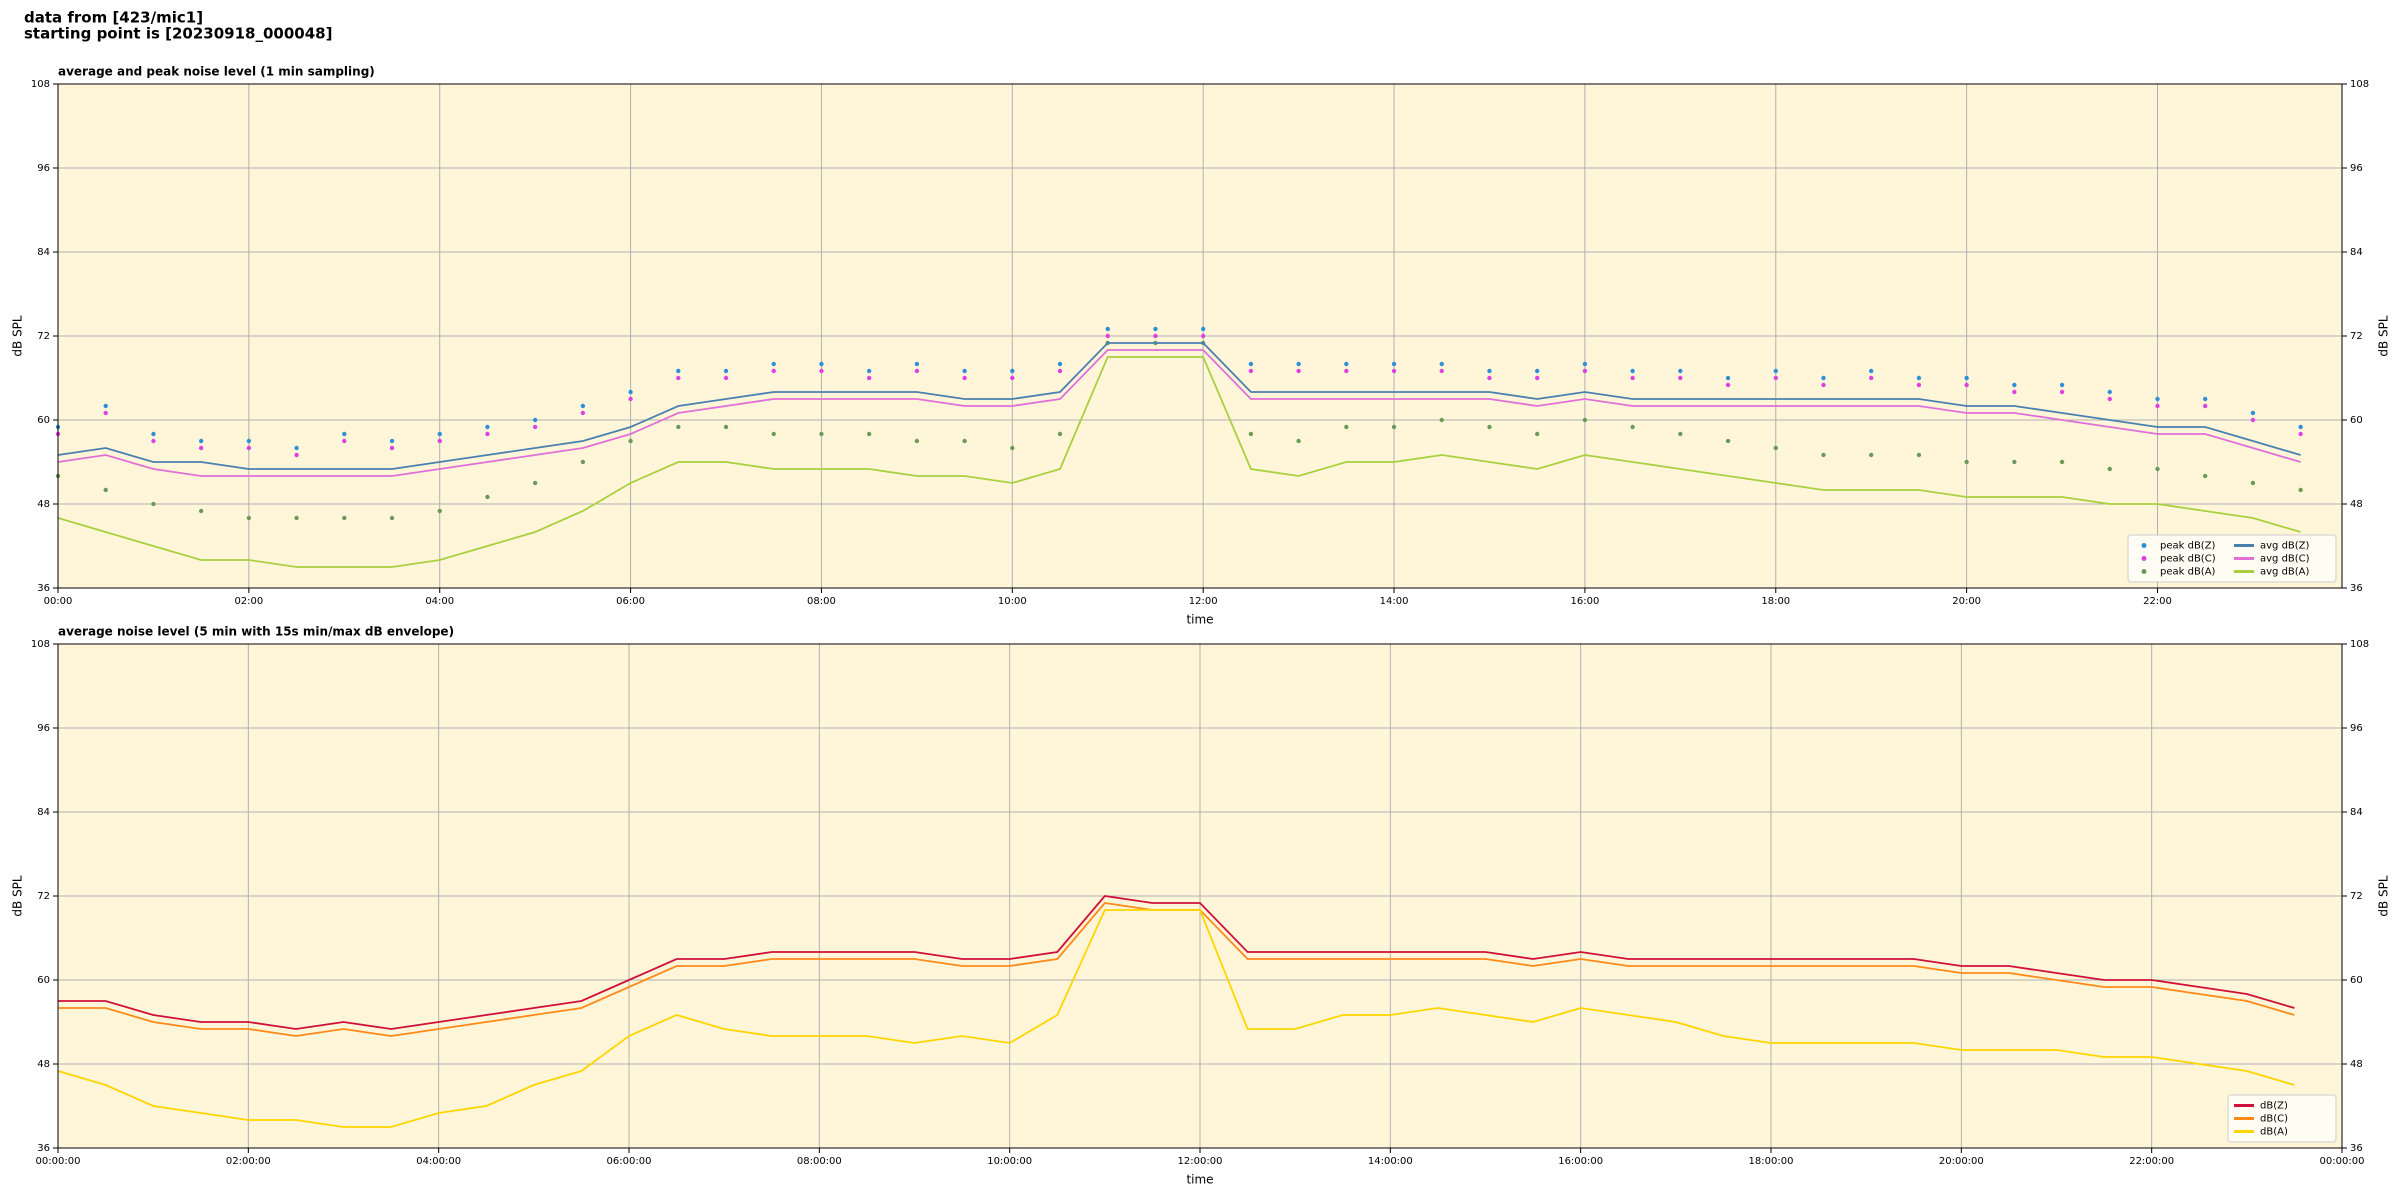 The width and height of the screenshot is (2400, 1204). Describe the element at coordinates (178, 34) in the screenshot. I see `header-line: starting point is [20230918_000048]` at that location.